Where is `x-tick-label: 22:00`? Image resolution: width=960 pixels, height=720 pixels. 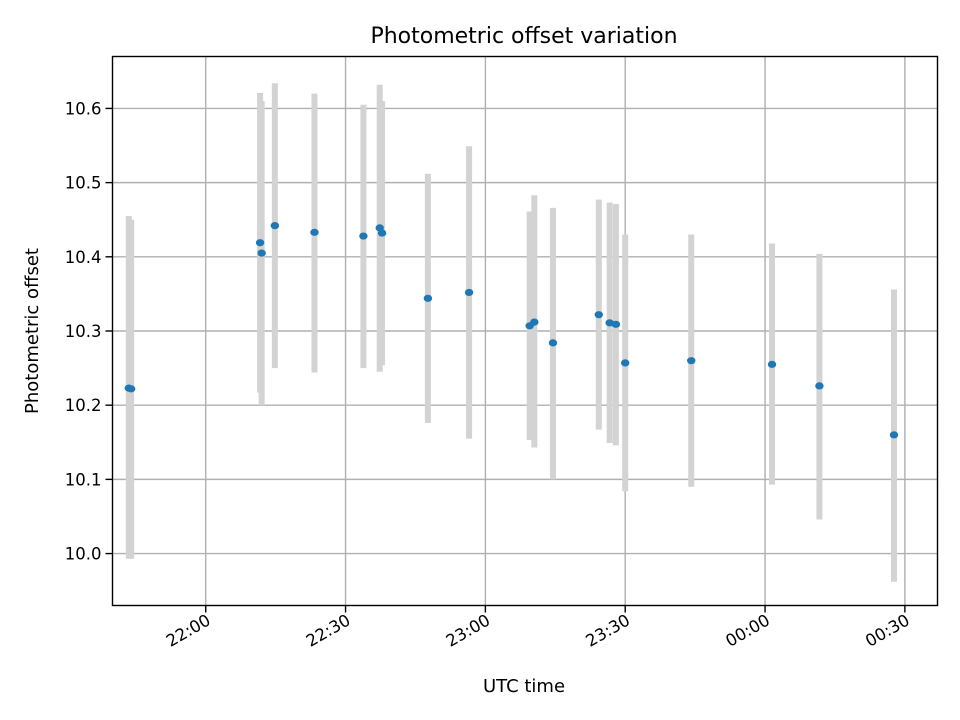 x-tick-label: 22:00 is located at coordinates (188, 631).